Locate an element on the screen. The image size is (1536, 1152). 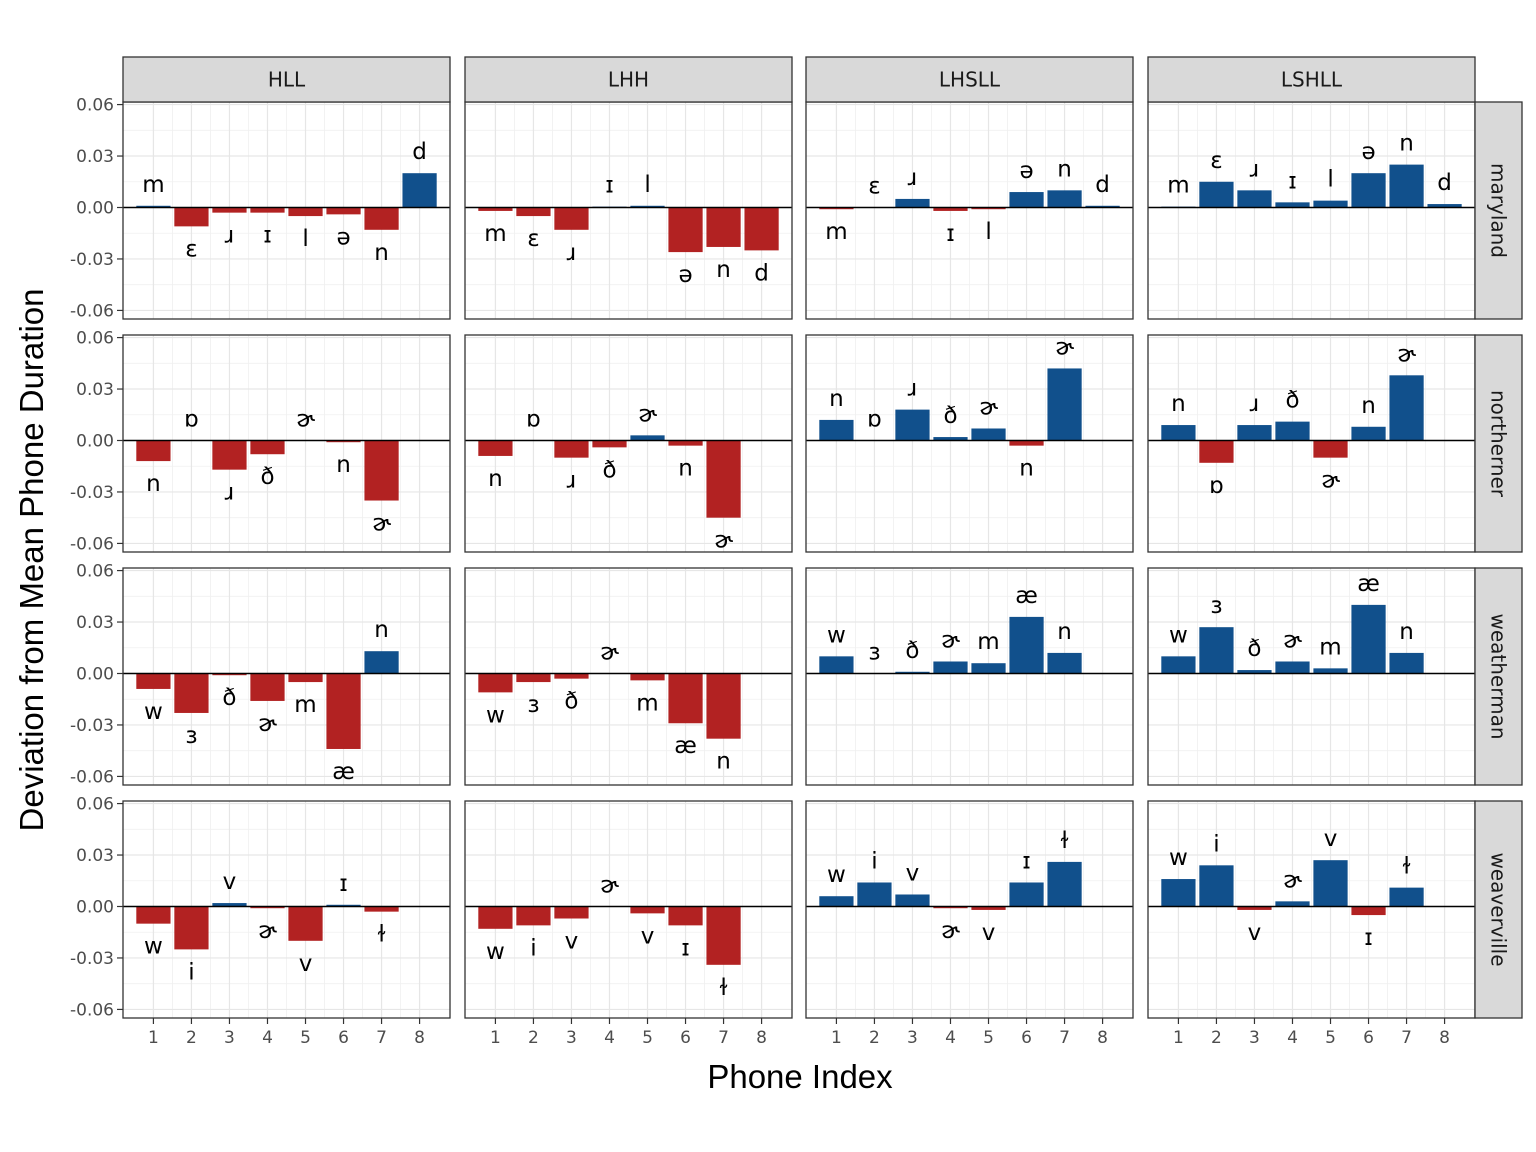
y-tick-label: 0.03 is located at coordinates (95, 623).